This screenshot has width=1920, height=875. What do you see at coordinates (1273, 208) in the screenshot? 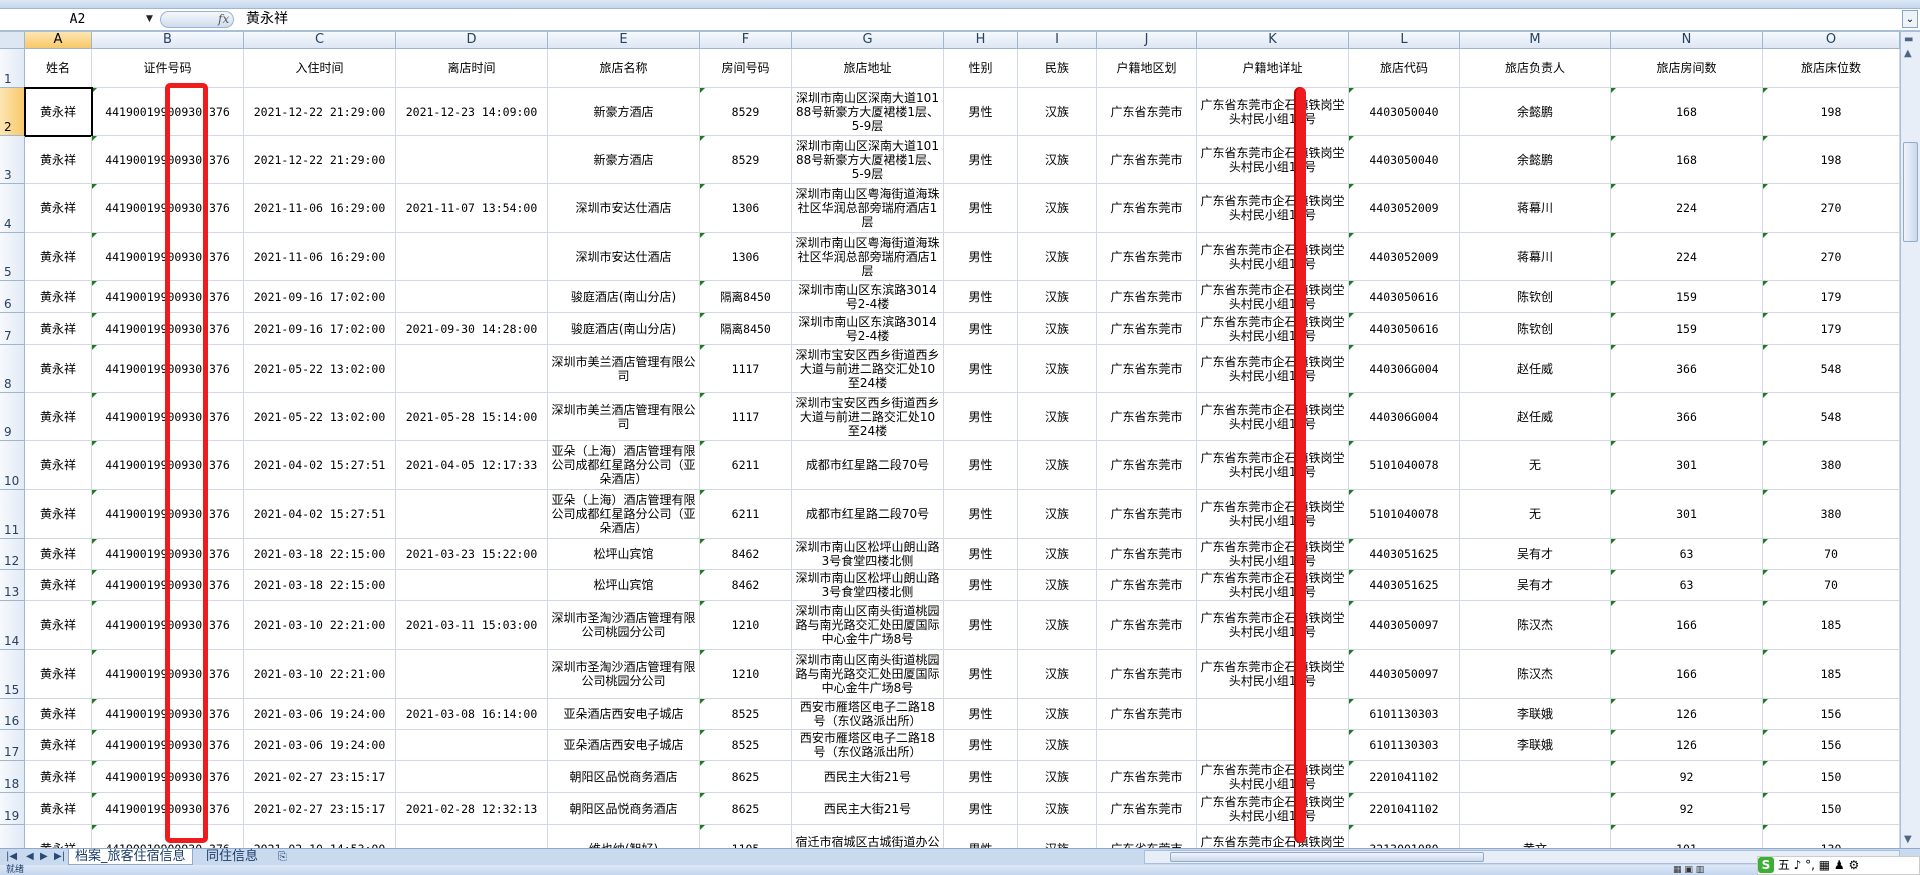
I see `cell-K4: 广东省东莞市企石镇铁岗坣头村民小组10号` at bounding box center [1273, 208].